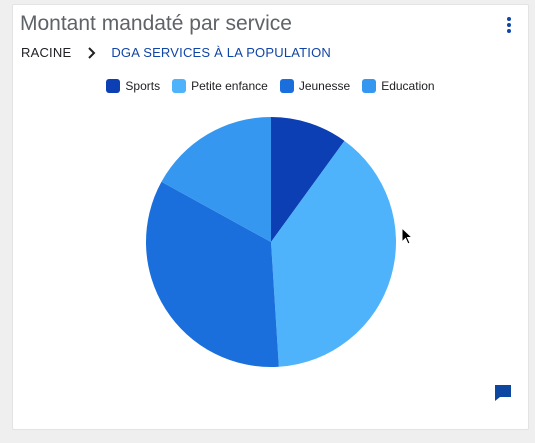 The width and height of the screenshot is (535, 443). What do you see at coordinates (509, 25) in the screenshot?
I see `more-vert-icon` at bounding box center [509, 25].